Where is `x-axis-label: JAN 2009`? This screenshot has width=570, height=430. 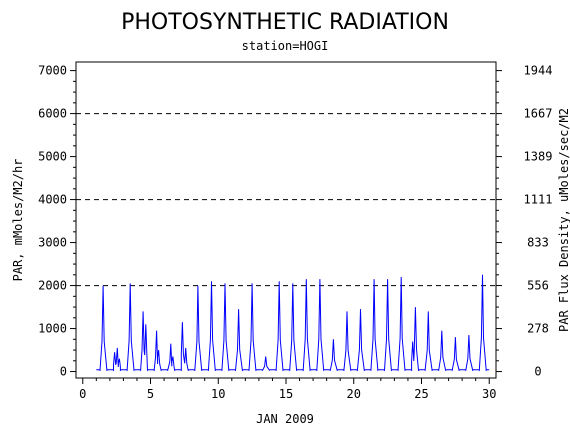
x-axis-label: JAN 2009 is located at coordinates (285, 419).